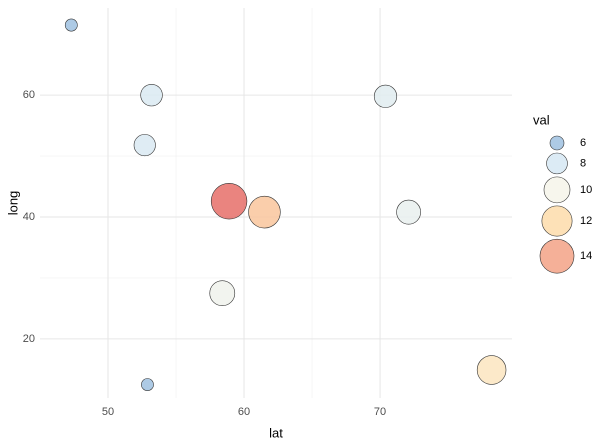 The height and width of the screenshot is (447, 609). I want to click on legend-label: 12, so click(586, 221).